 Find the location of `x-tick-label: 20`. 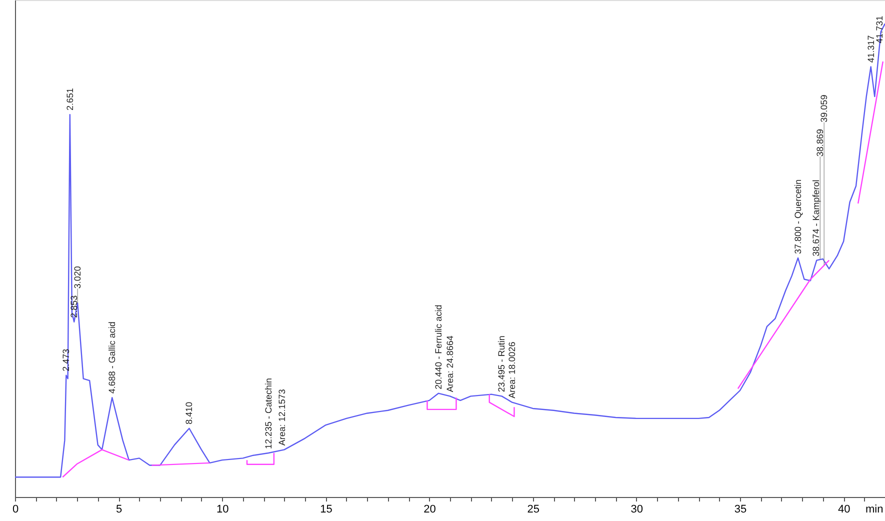

x-tick-label: 20 is located at coordinates (430, 510).